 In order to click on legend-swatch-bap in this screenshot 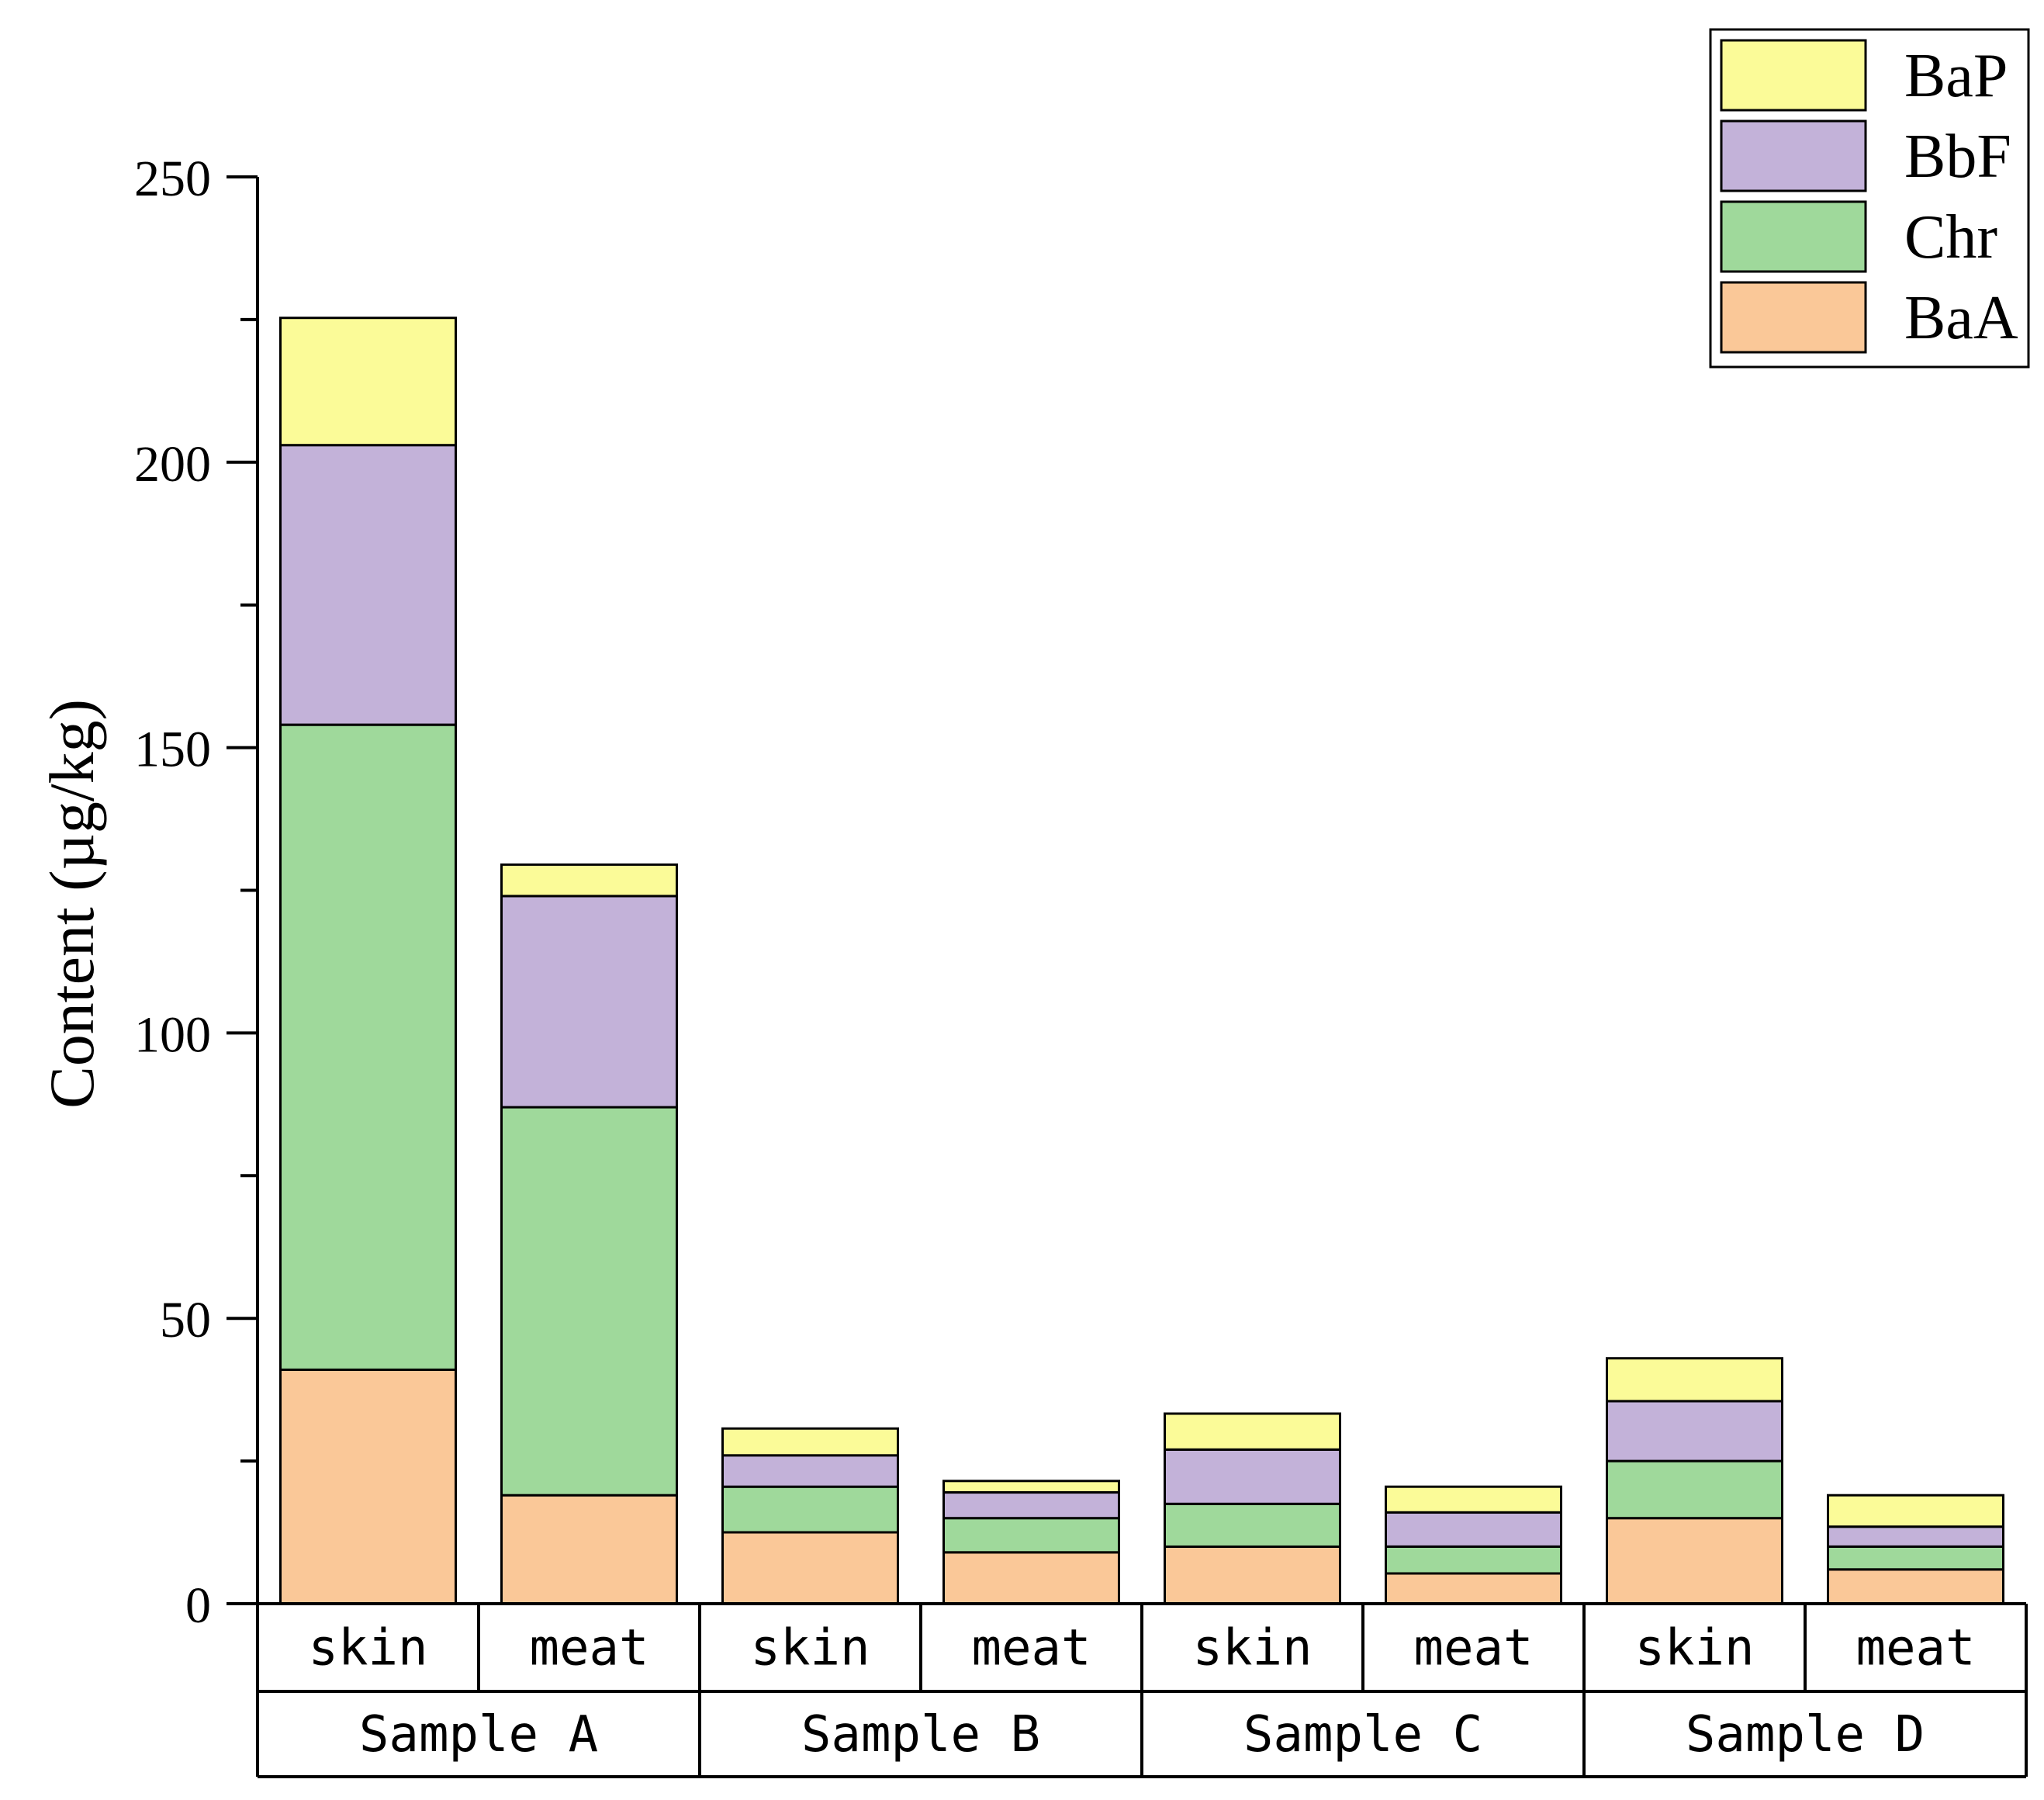, I will do `click(1793, 75)`.